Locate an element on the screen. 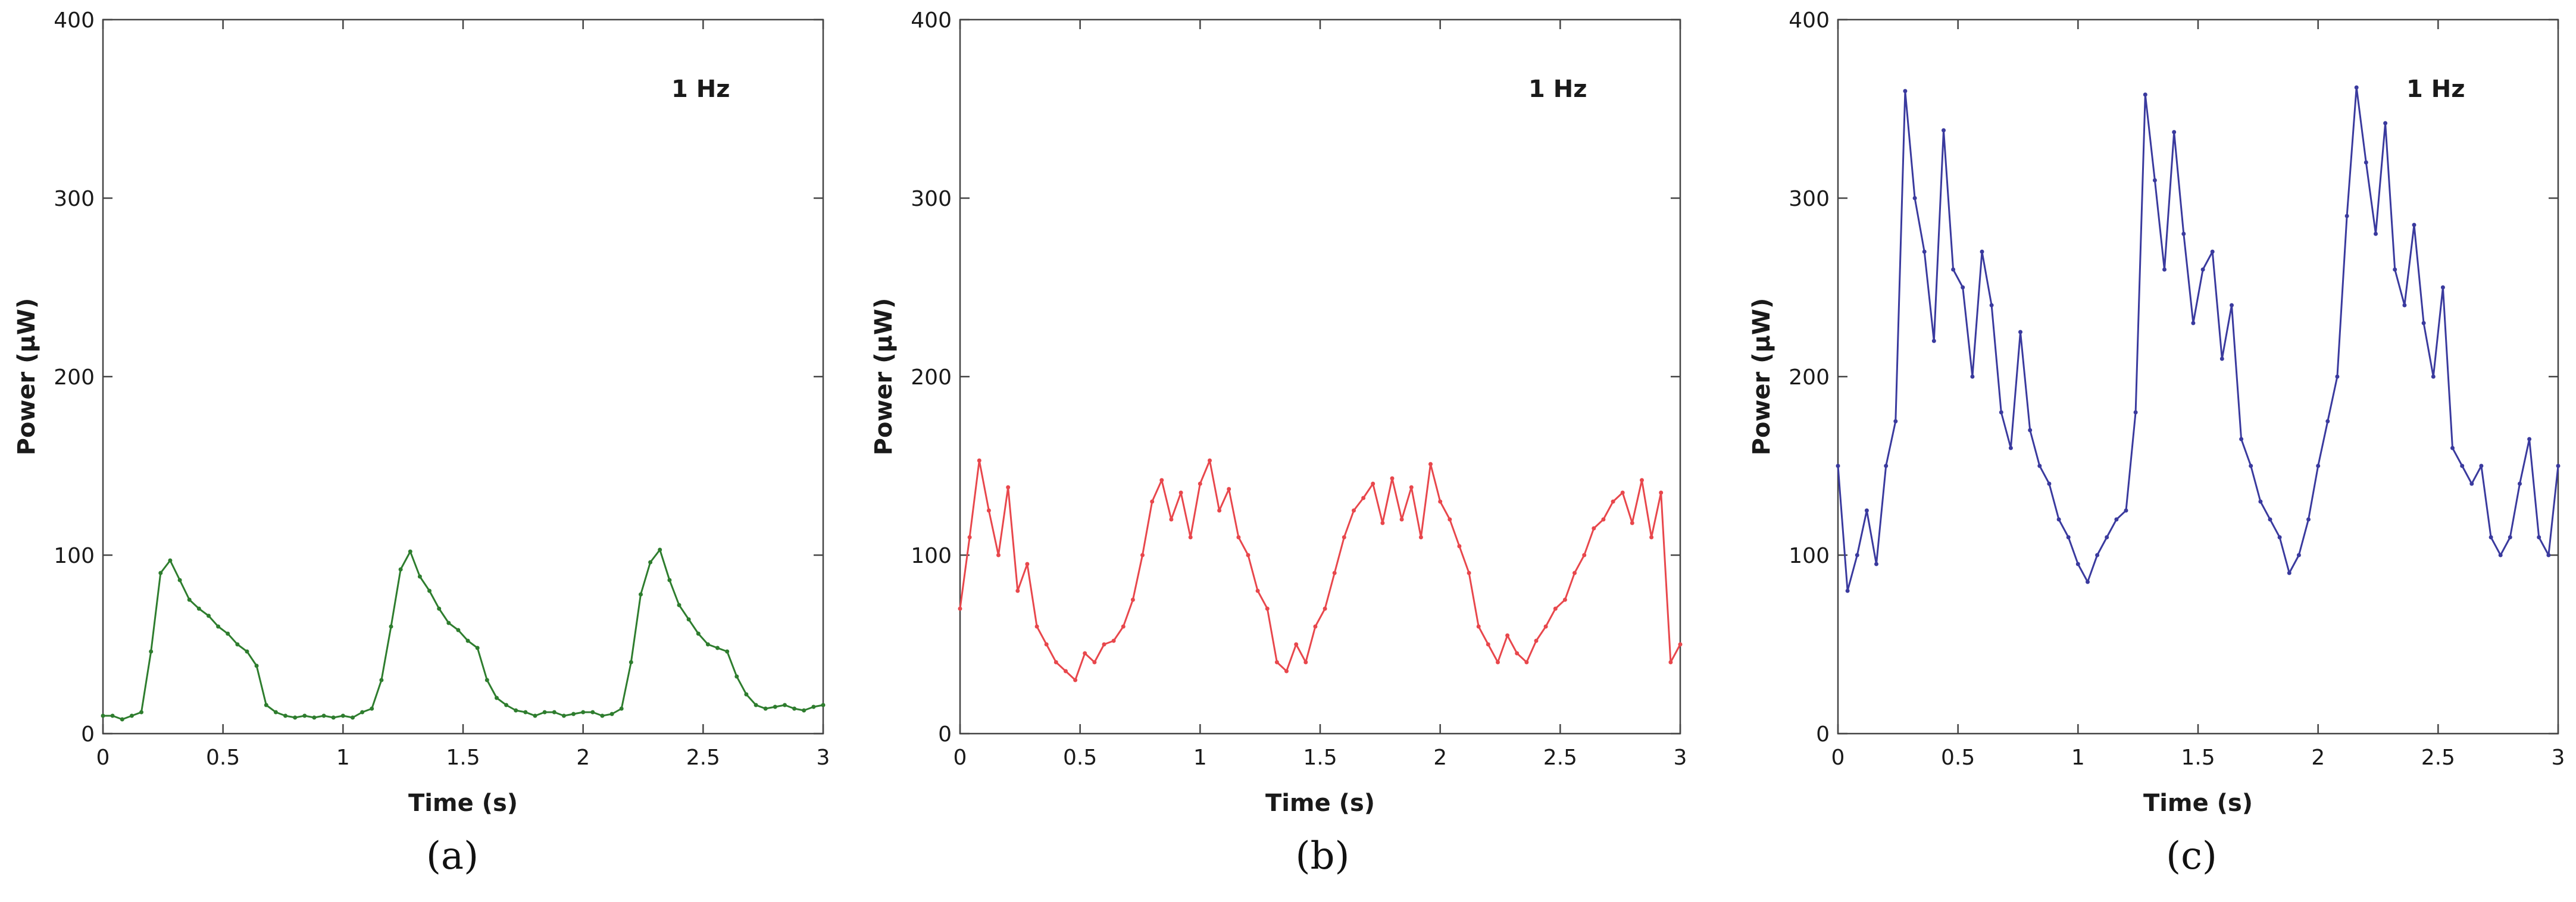  frequency-annotation: 1 Hz is located at coordinates (700, 89).